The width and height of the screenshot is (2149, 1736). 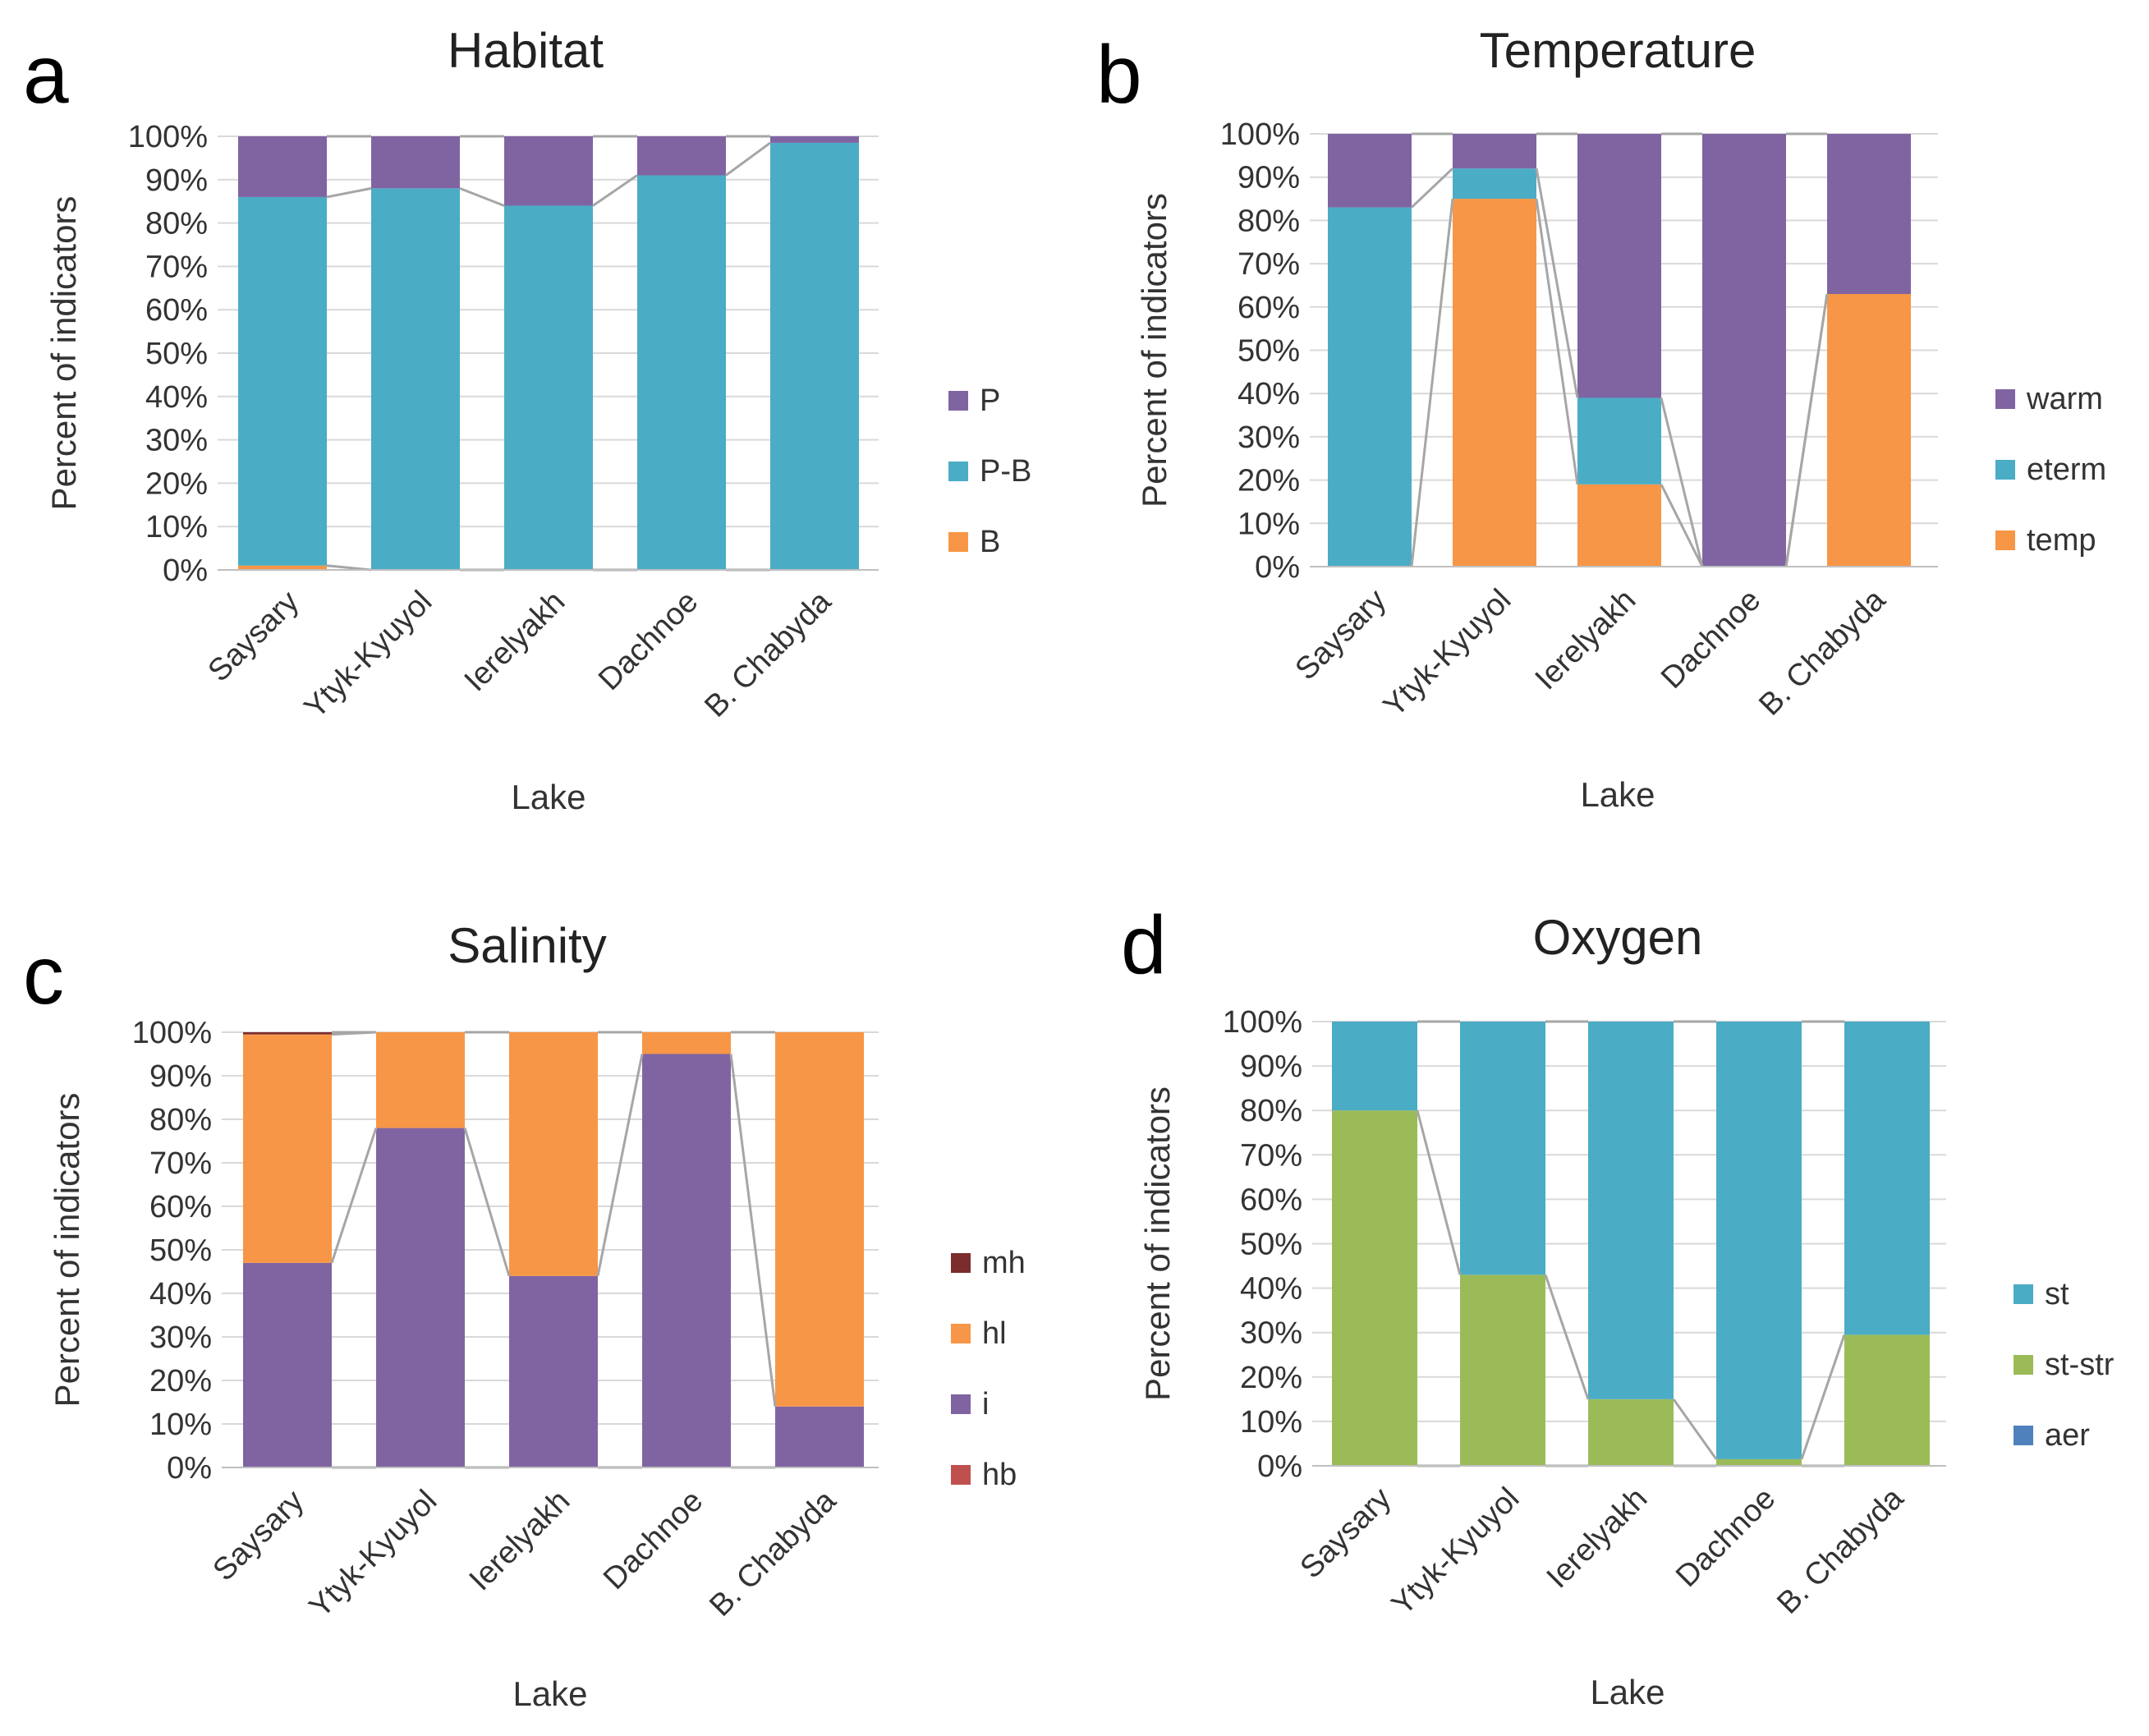 What do you see at coordinates (1619, 525) in the screenshot?
I see `bar-segment-temp` at bounding box center [1619, 525].